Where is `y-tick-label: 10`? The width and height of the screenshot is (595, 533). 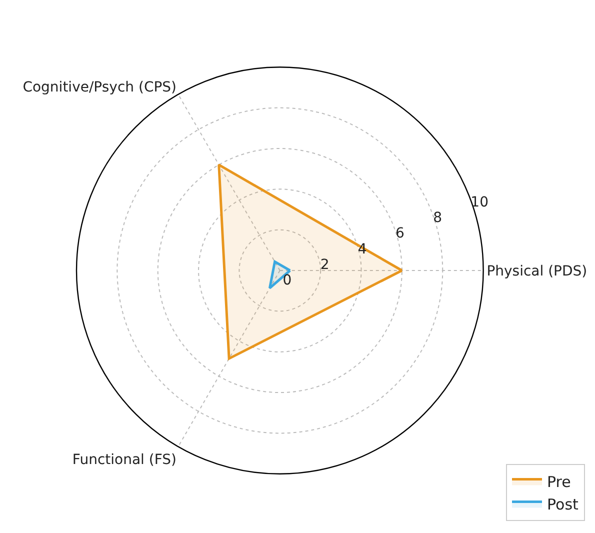 y-tick-label: 10 is located at coordinates (479, 202).